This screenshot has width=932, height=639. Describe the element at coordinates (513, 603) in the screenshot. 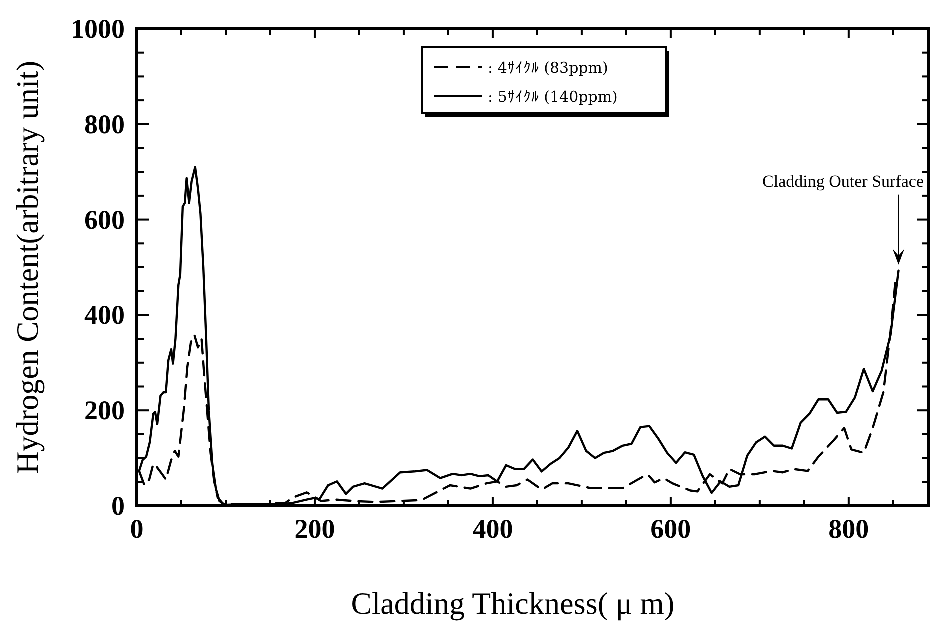

I see `x-axis-title: Cladding Thickness( μ m)` at that location.